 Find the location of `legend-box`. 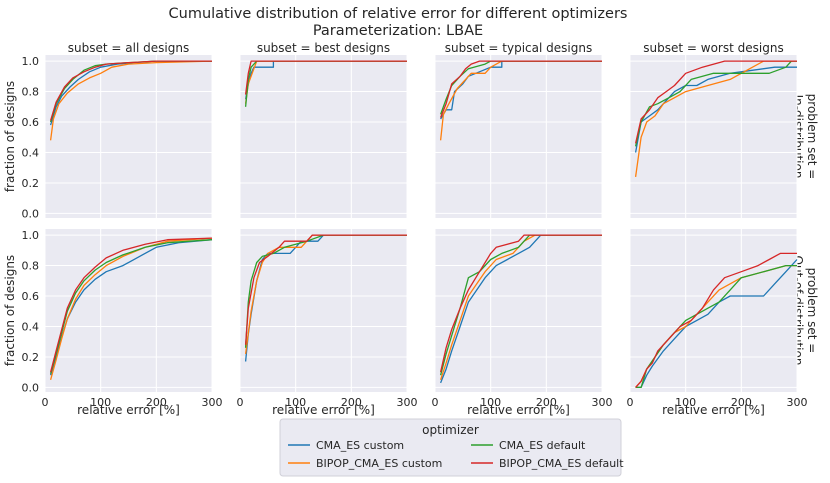

legend-box is located at coordinates (450, 447).